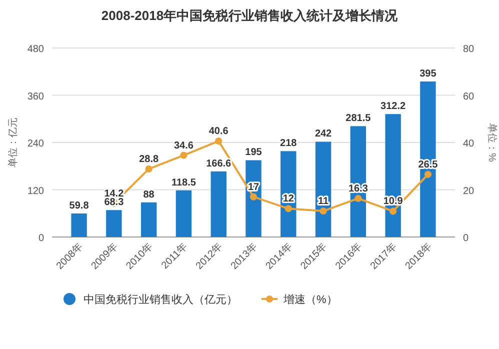 The image size is (499, 349). Describe the element at coordinates (288, 199) in the screenshot. I see `data-label: 12` at that location.